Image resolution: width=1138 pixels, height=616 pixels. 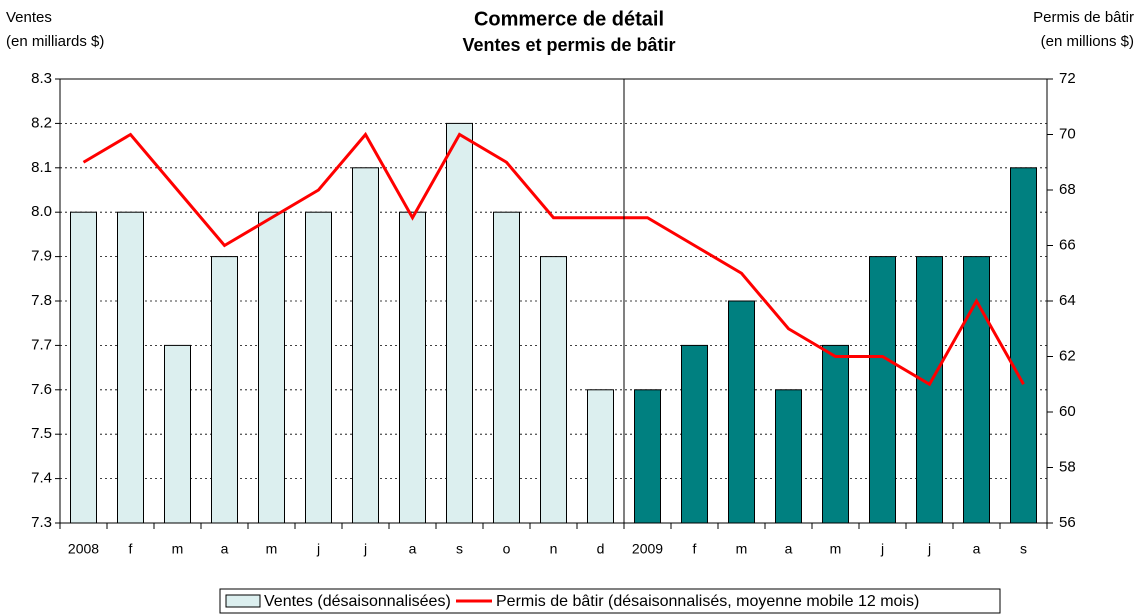 I want to click on y2-tick-label: 68, so click(x=1067, y=189).